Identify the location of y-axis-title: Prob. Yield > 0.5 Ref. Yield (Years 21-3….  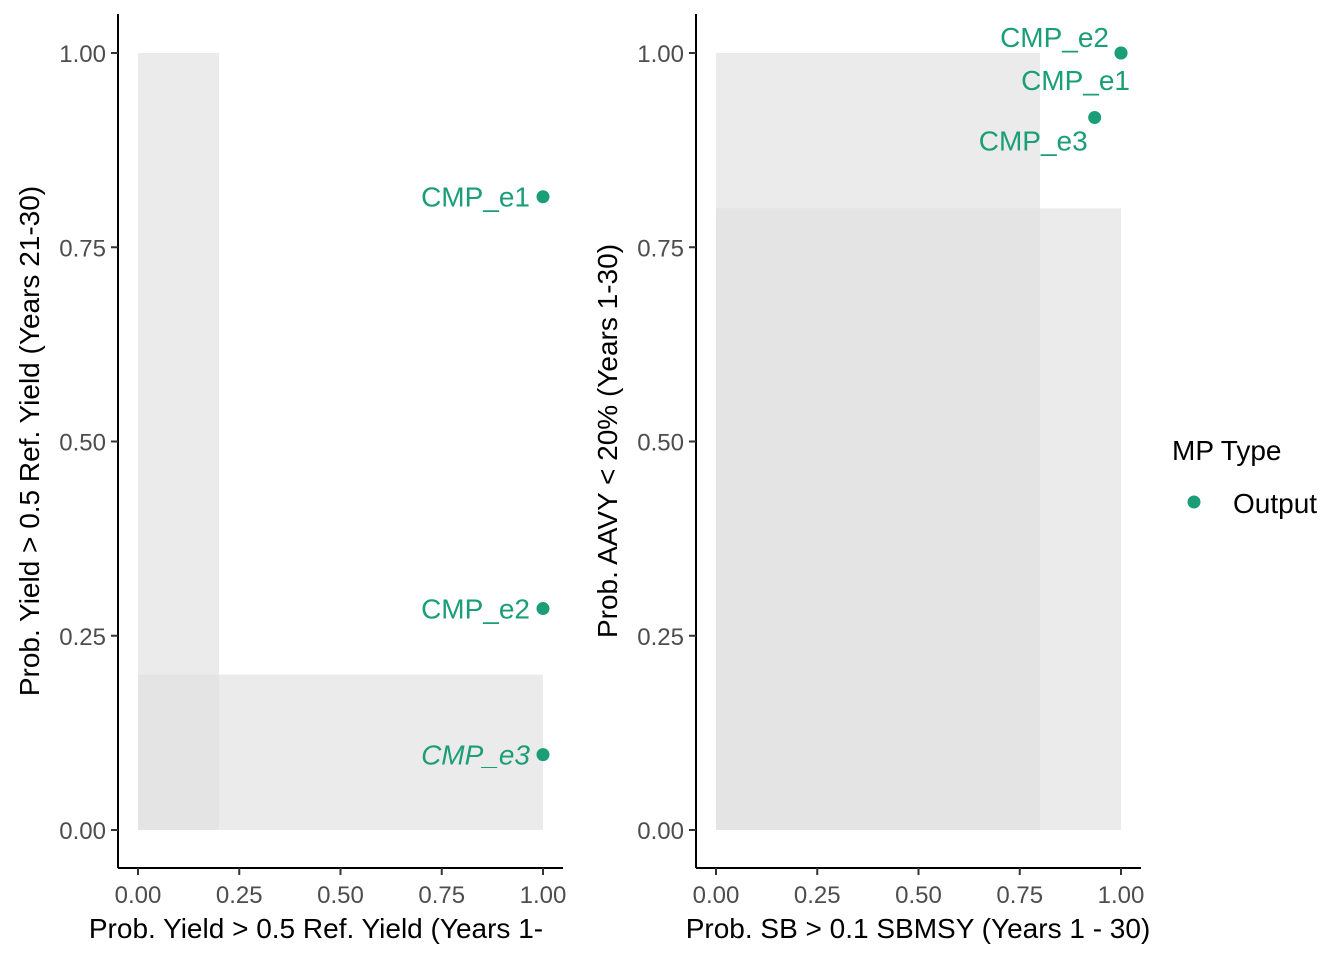
(29, 441).